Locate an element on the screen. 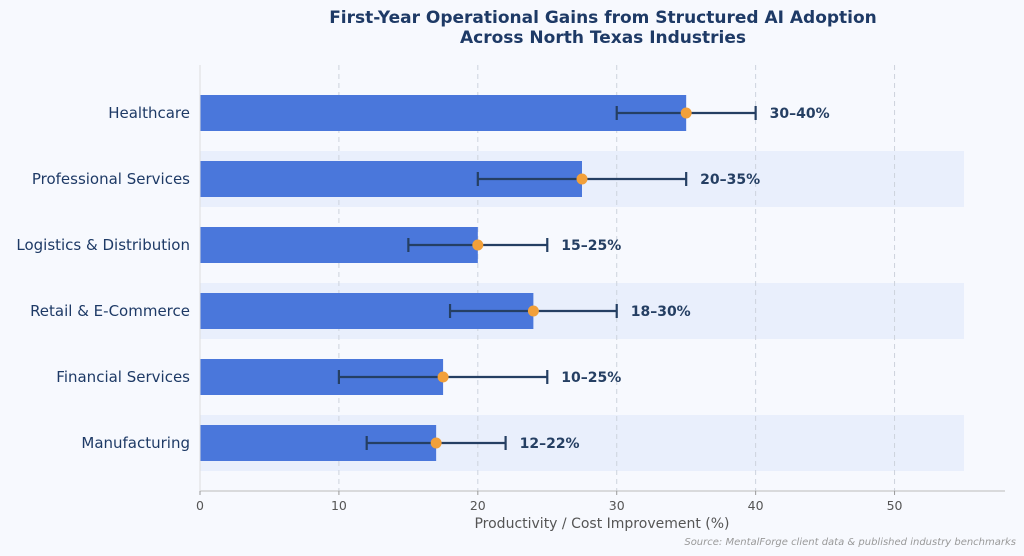 This screenshot has width=1024, height=556. category-label: Manufacturing is located at coordinates (135, 443).